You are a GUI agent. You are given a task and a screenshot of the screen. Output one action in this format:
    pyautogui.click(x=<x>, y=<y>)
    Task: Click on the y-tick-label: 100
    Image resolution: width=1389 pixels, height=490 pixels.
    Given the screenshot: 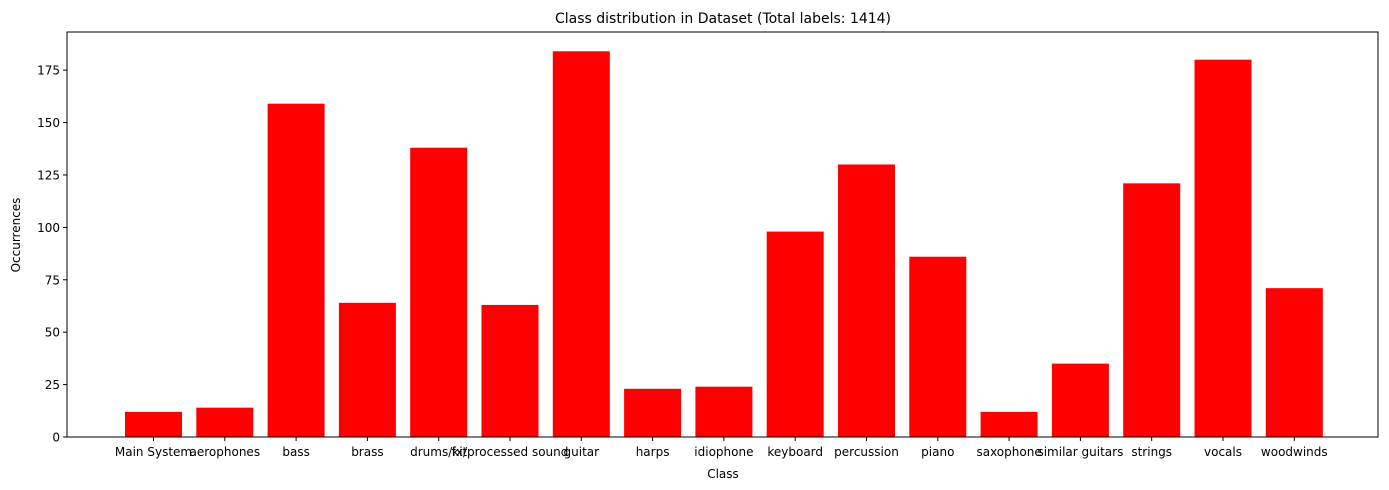 What is the action you would take?
    pyautogui.click(x=48, y=228)
    